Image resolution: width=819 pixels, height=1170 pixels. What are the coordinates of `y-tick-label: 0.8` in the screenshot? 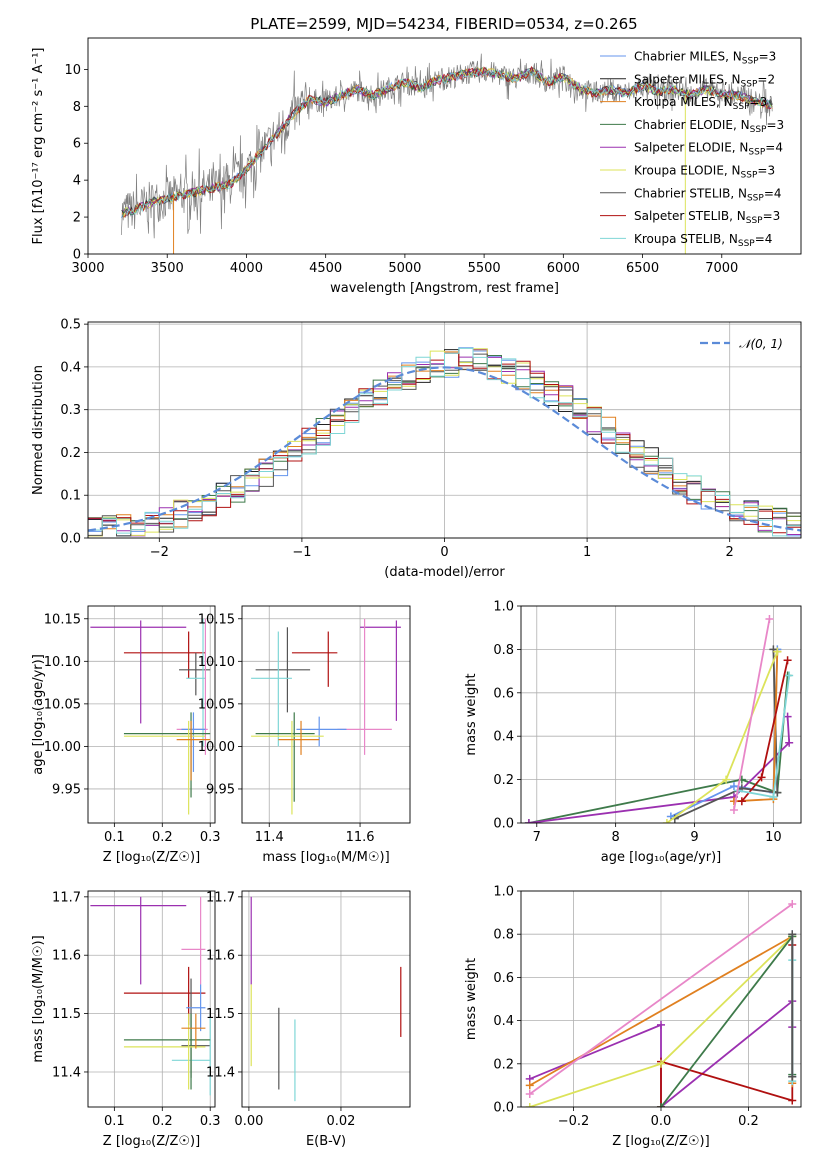 It's located at (503, 650).